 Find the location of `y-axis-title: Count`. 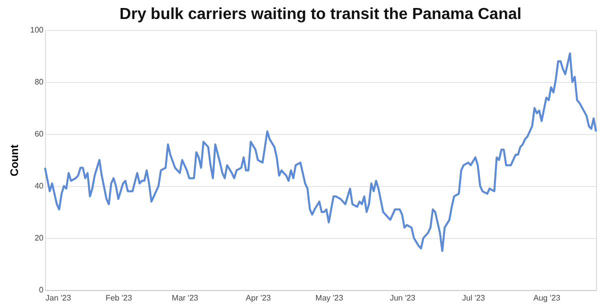

y-axis-title: Count is located at coordinates (15, 160).